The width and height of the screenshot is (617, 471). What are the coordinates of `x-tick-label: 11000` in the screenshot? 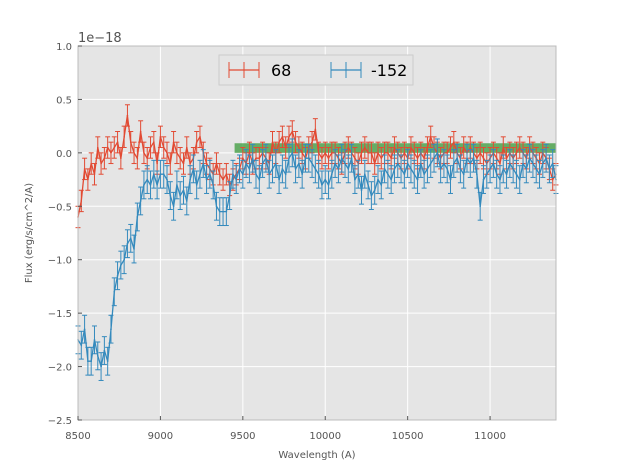 It's located at (490, 436).